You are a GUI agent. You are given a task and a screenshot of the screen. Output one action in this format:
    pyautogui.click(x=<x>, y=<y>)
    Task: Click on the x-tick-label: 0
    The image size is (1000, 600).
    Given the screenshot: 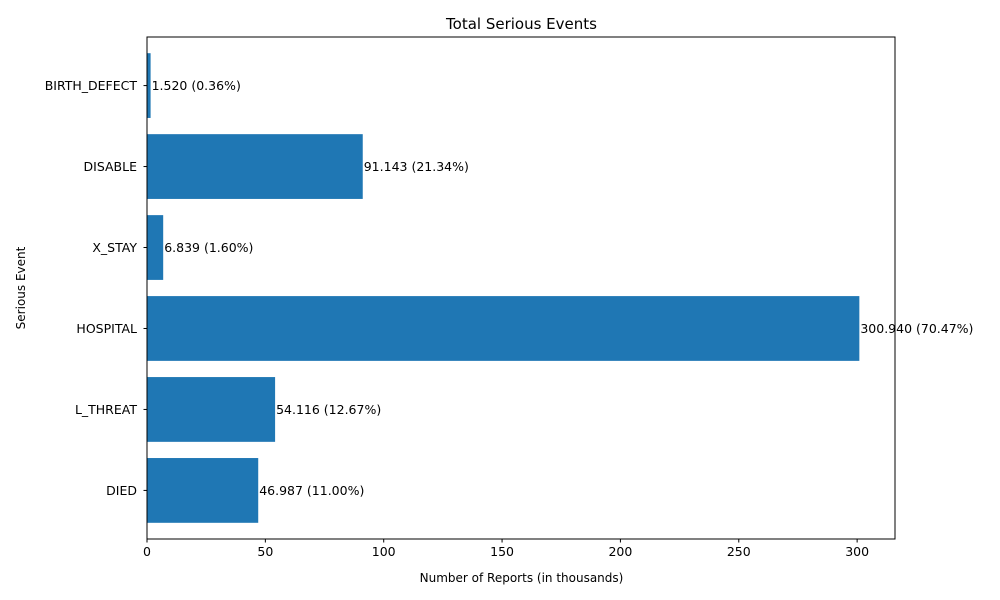 What is the action you would take?
    pyautogui.click(x=147, y=551)
    